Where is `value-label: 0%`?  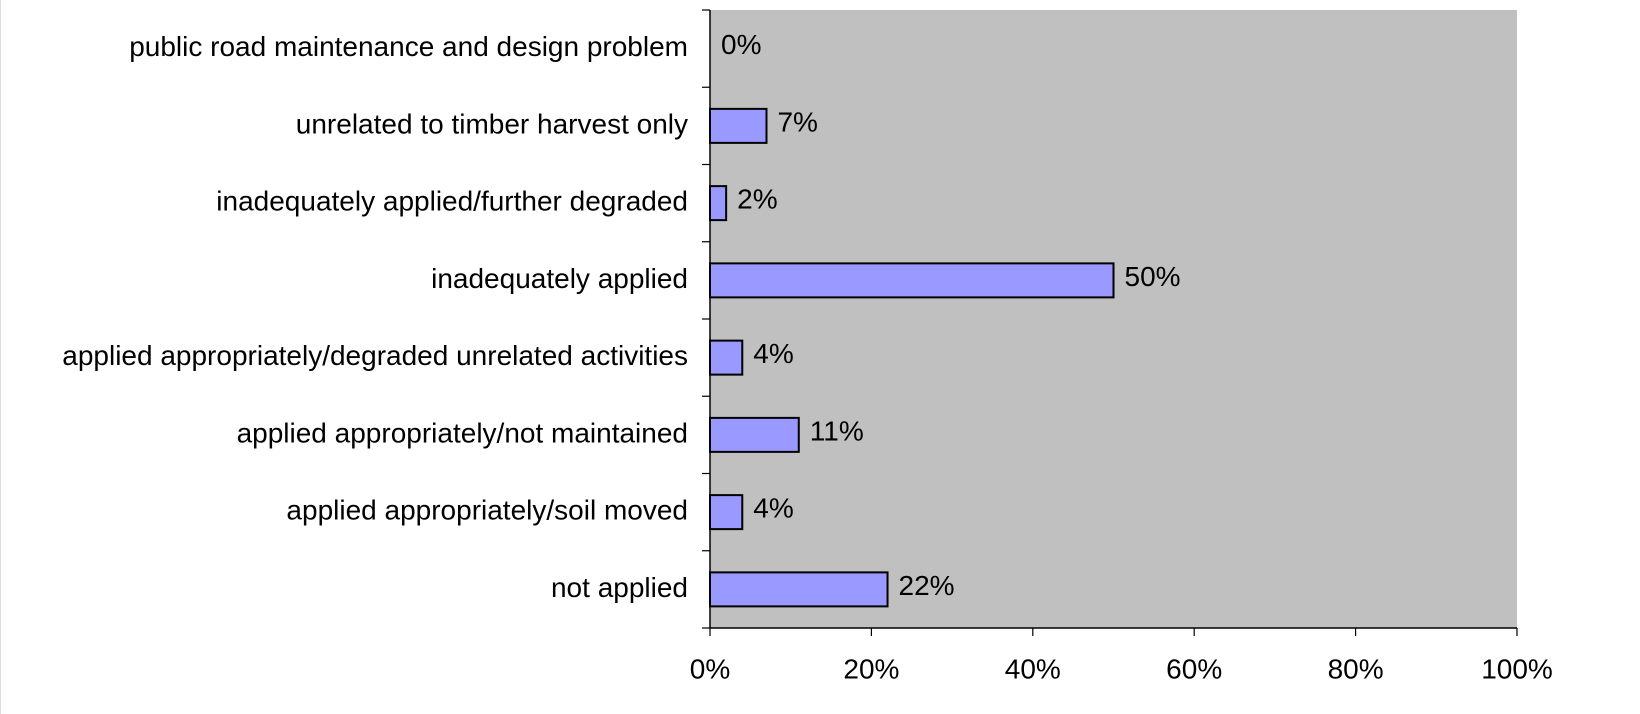 value-label: 0% is located at coordinates (741, 44).